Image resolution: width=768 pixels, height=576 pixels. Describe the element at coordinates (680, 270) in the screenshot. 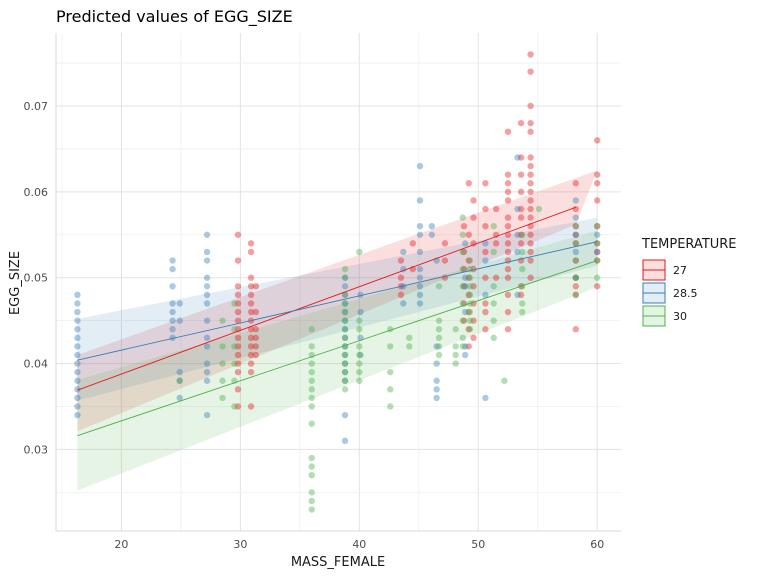

I see `legend-label-27: 27` at that location.